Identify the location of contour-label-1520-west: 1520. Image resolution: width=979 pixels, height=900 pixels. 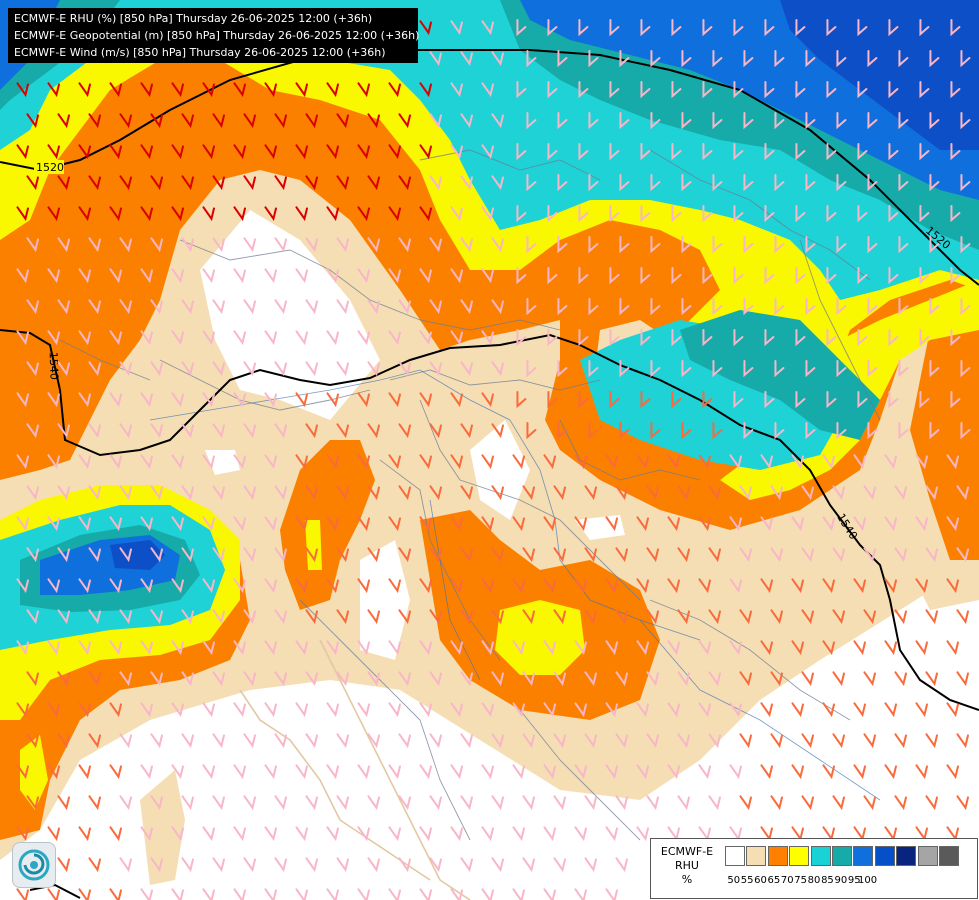
(50, 167).